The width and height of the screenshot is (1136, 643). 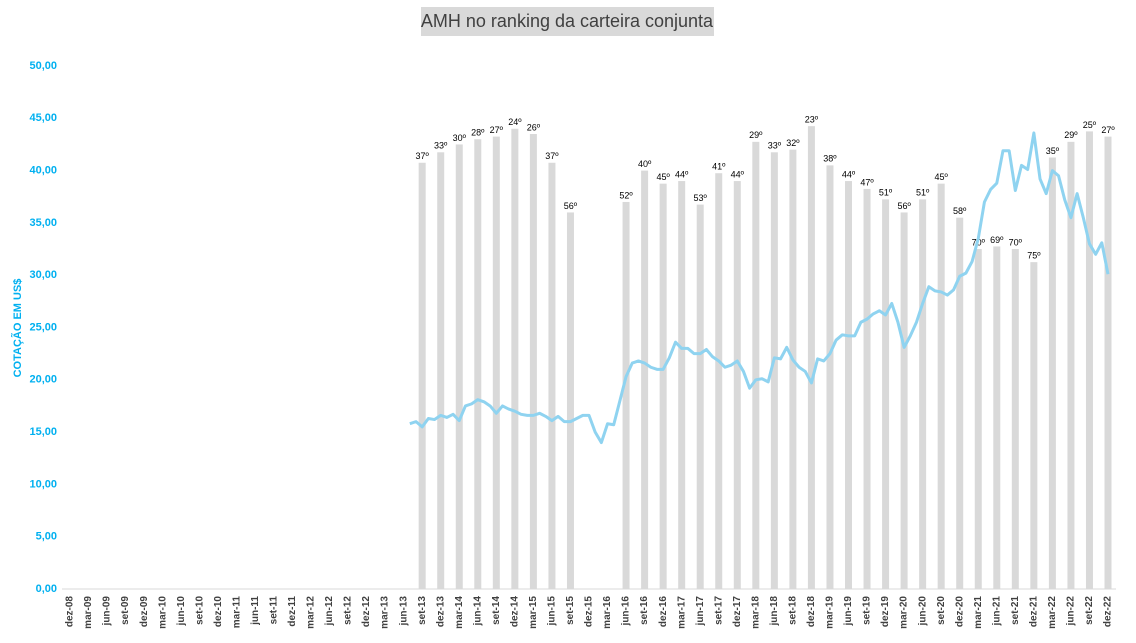 What do you see at coordinates (552, 611) in the screenshot?
I see `x-tick-label: jun-15` at bounding box center [552, 611].